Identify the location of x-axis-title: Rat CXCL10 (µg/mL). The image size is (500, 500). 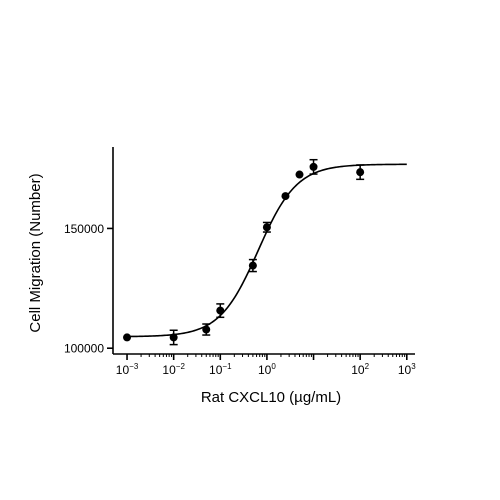
(271, 397).